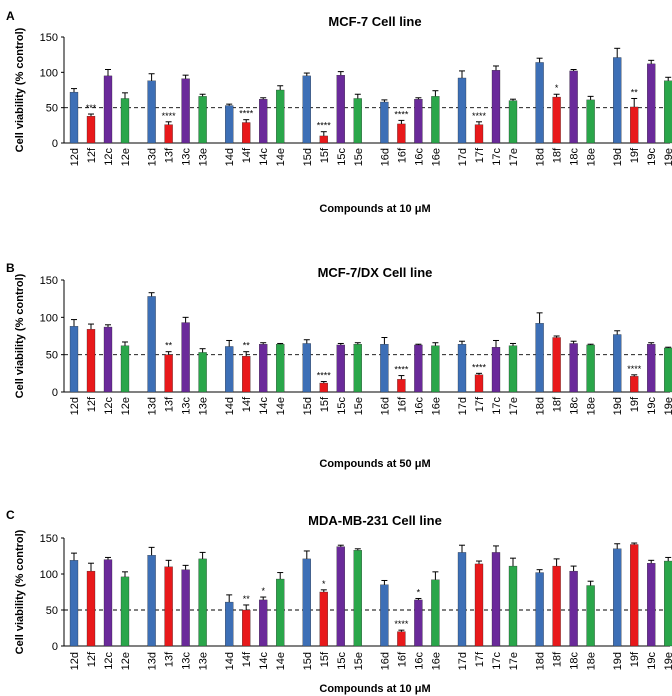 The image size is (672, 696). Describe the element at coordinates (325, 404) in the screenshot. I see `category-label: 15f` at that location.